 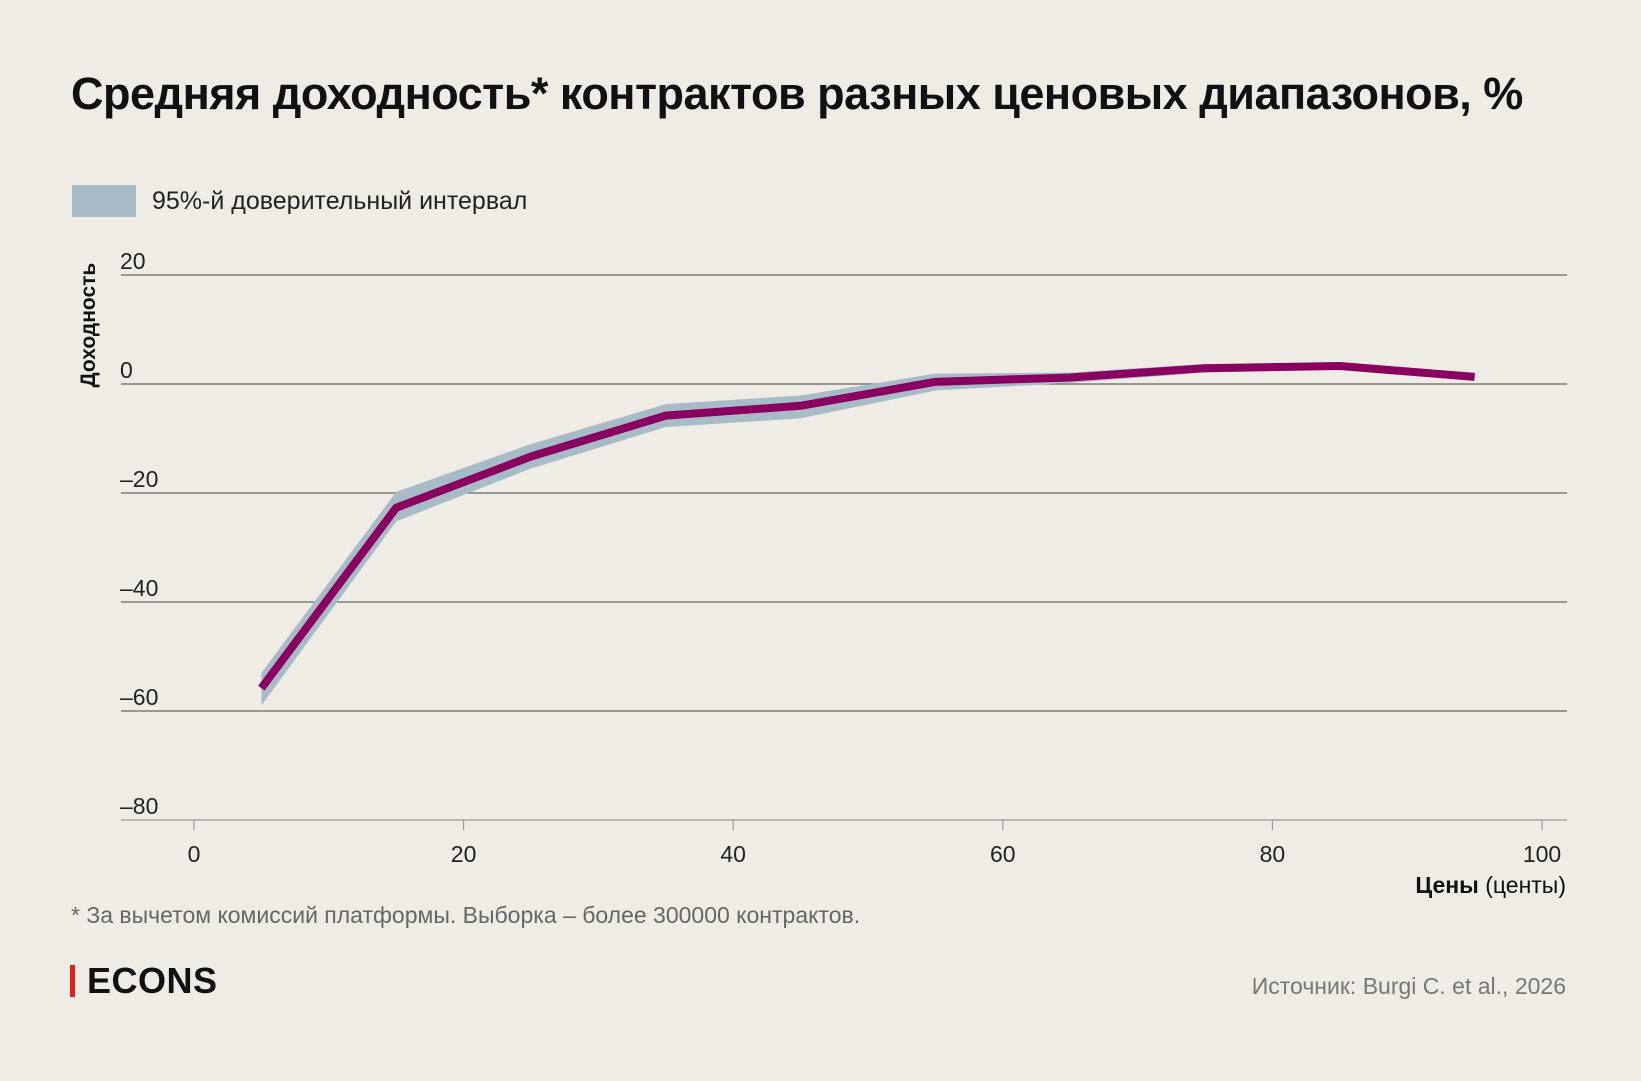 What do you see at coordinates (1522, 885) in the screenshot?
I see `x-axis-label-unit: (центы)` at bounding box center [1522, 885].